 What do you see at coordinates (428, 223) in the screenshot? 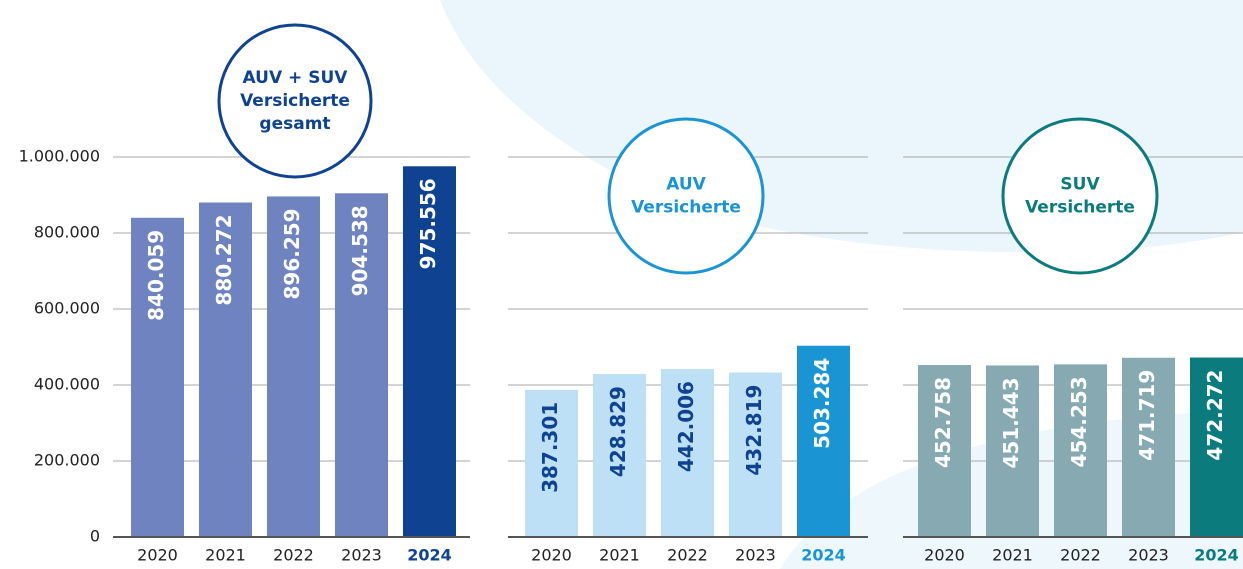
I see `value-label: 975.556` at bounding box center [428, 223].